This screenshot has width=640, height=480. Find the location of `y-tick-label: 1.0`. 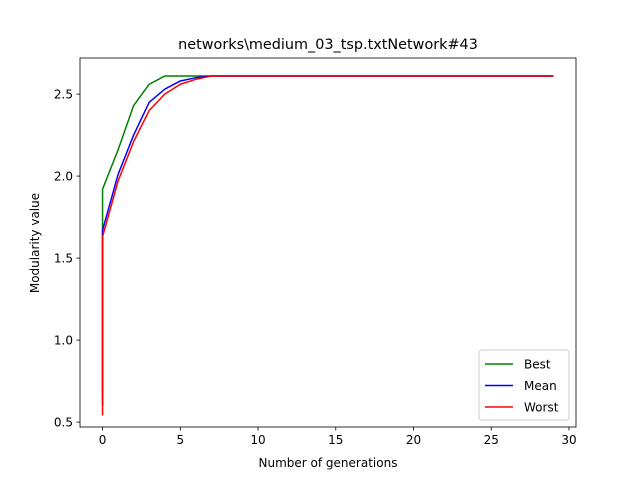

y-tick-label: 1.0 is located at coordinates (63, 340).